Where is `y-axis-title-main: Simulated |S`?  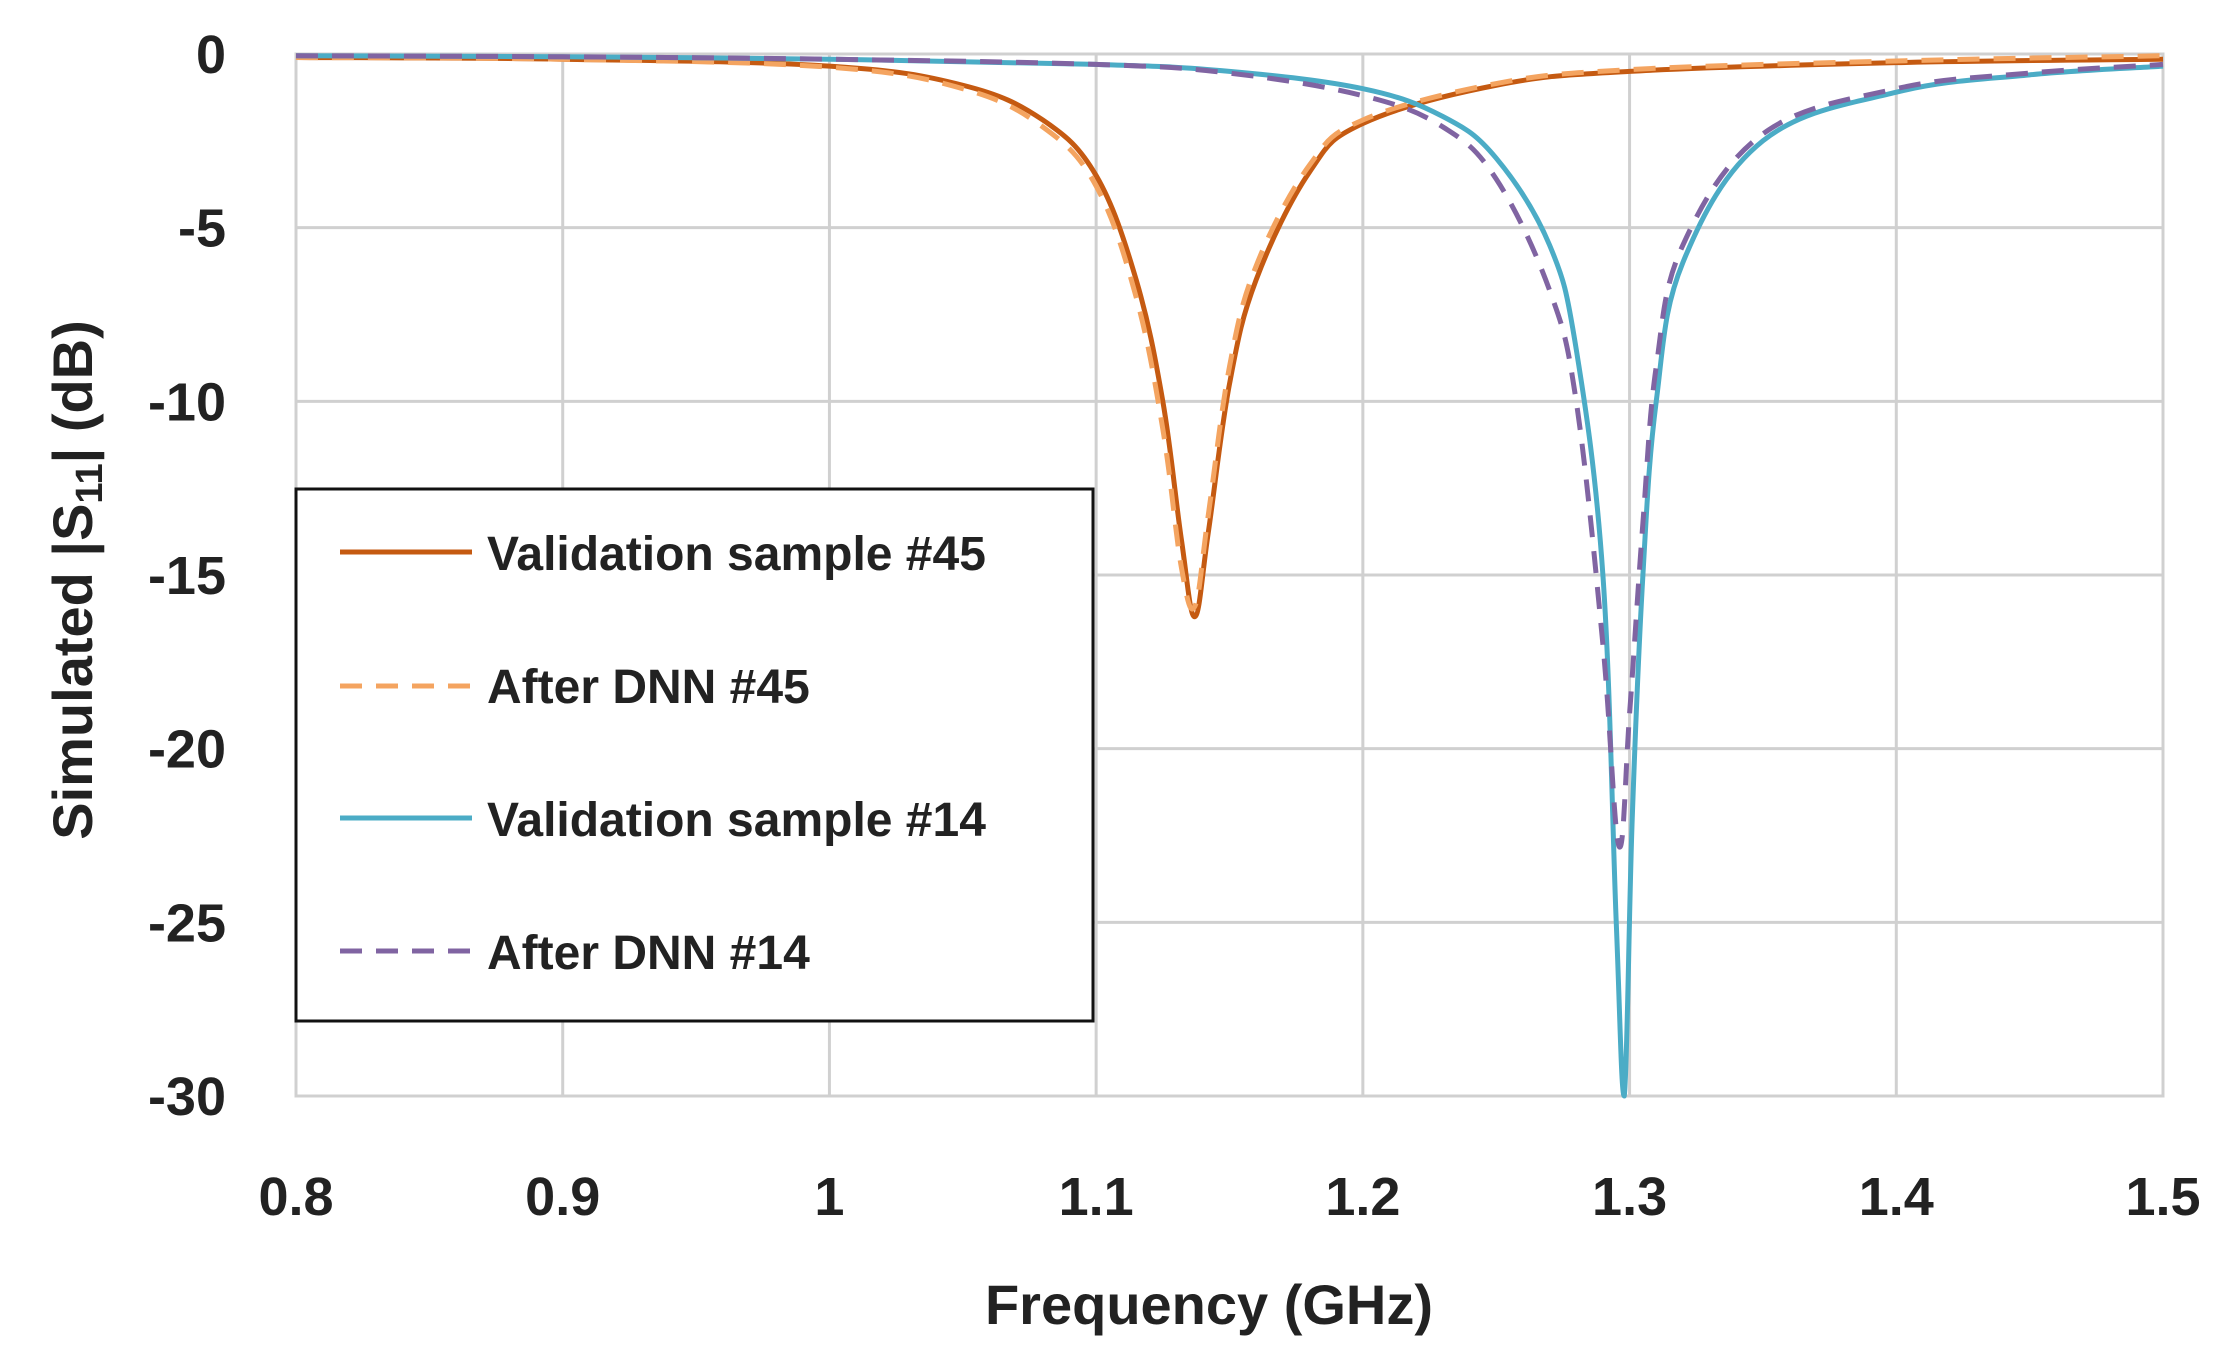 y-axis-title-main: Simulated |S is located at coordinates (73, 672).